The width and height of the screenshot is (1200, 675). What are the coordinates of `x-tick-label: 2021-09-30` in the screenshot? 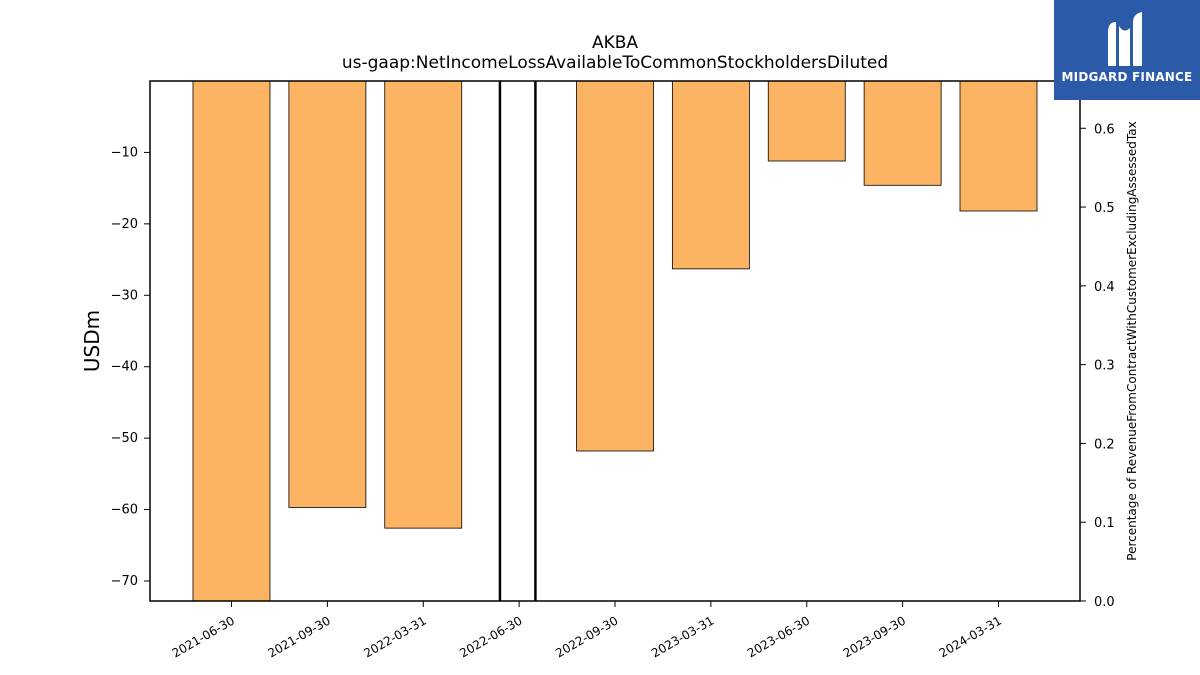 It's located at (298, 636).